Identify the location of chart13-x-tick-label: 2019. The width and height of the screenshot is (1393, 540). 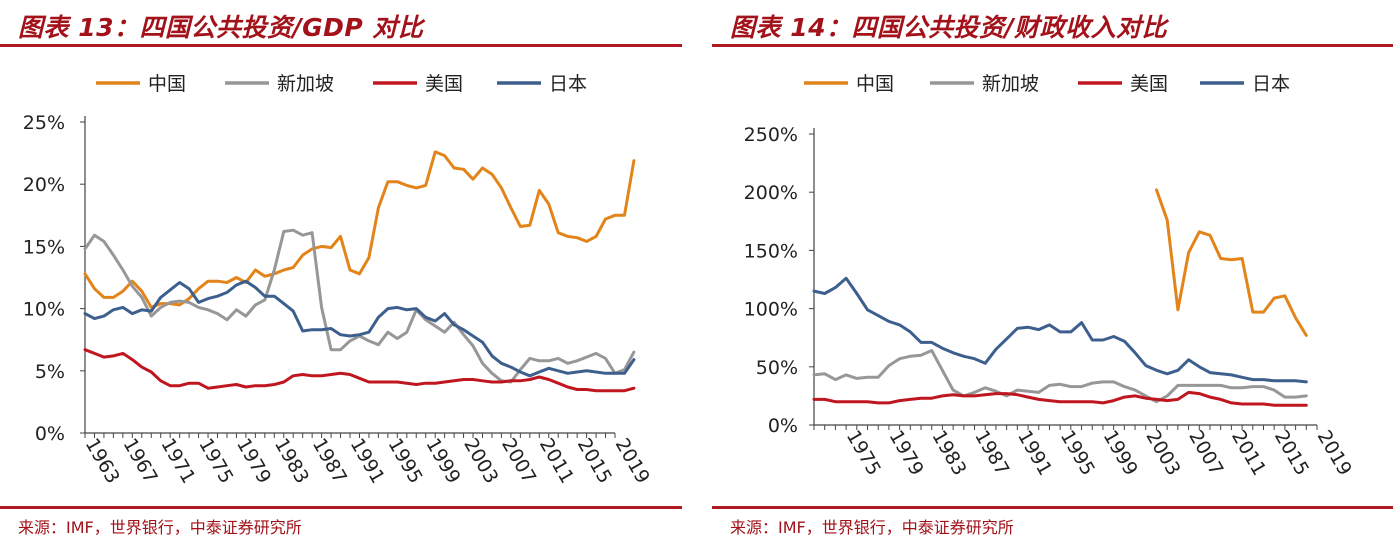
(632, 461).